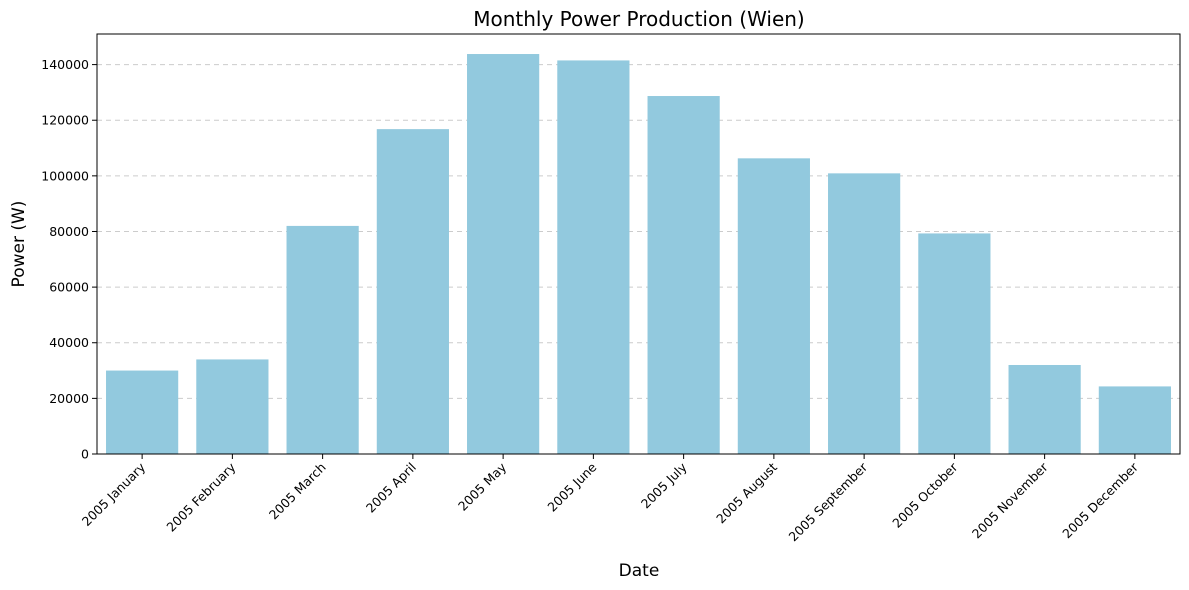  Describe the element at coordinates (85, 454) in the screenshot. I see `y-tick-label: 0` at that location.